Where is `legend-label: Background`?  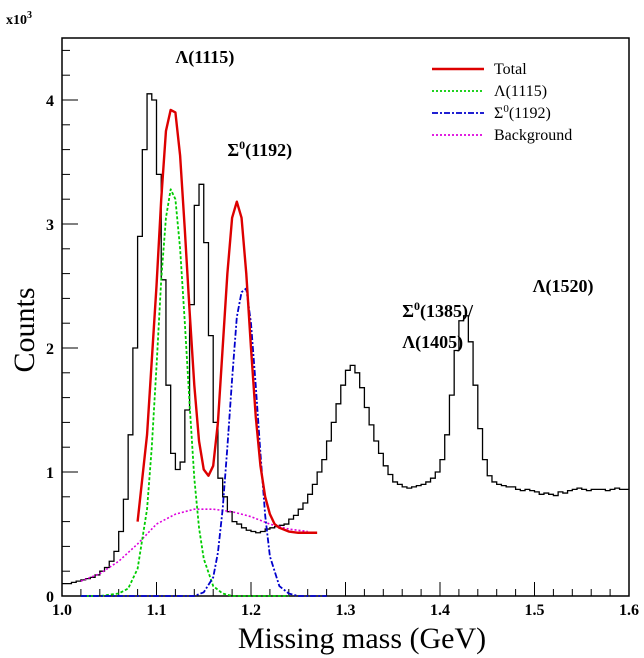
legend-label: Background is located at coordinates (533, 135).